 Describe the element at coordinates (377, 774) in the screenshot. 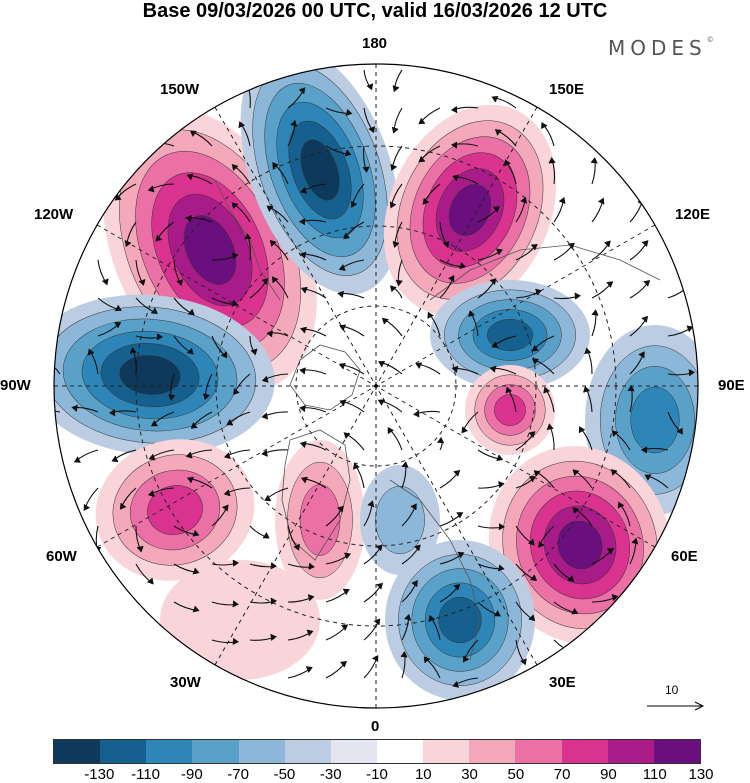

I see `colorbar-tick-label: -10` at that location.